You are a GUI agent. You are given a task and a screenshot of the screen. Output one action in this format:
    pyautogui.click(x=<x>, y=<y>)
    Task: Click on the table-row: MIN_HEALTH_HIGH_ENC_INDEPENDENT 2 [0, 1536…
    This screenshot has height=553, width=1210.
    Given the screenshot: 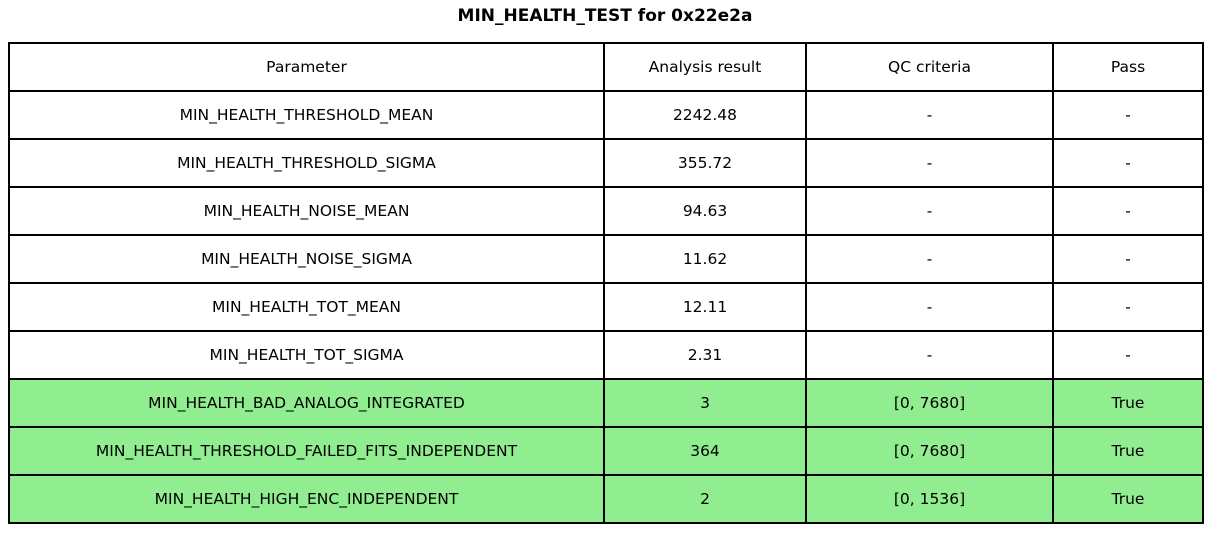 What is the action you would take?
    pyautogui.click(x=606, y=499)
    